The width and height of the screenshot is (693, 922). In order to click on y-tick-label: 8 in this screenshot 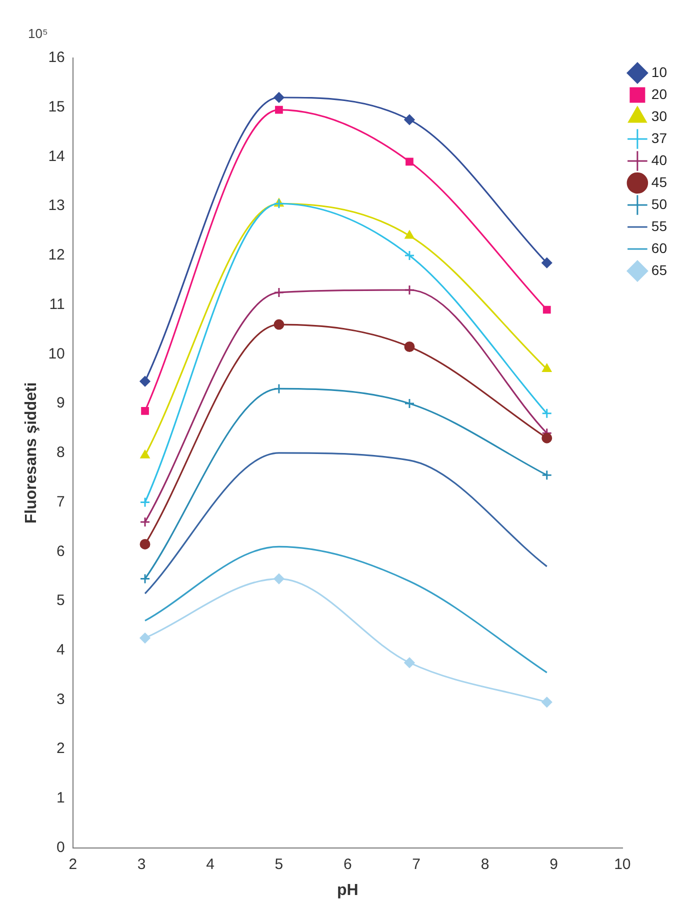, I will do `click(60, 453)`.